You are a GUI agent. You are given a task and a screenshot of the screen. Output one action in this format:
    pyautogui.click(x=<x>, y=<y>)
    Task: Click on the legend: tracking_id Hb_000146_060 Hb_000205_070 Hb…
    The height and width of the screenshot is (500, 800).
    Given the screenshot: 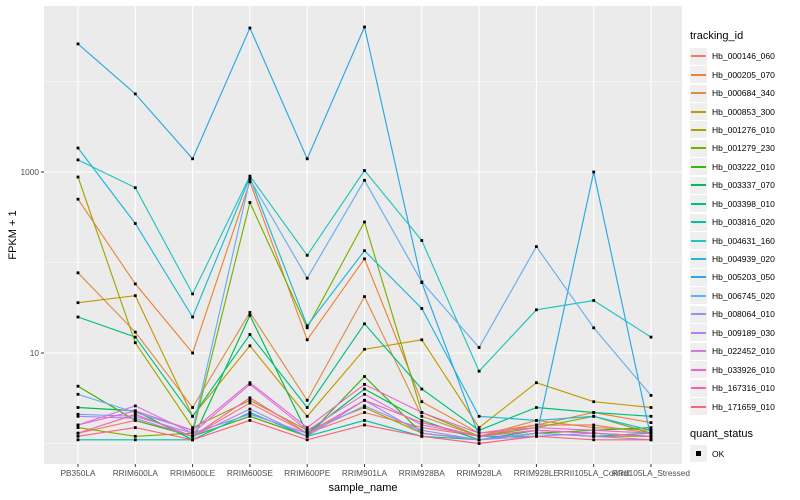 What is the action you would take?
    pyautogui.click(x=745, y=246)
    